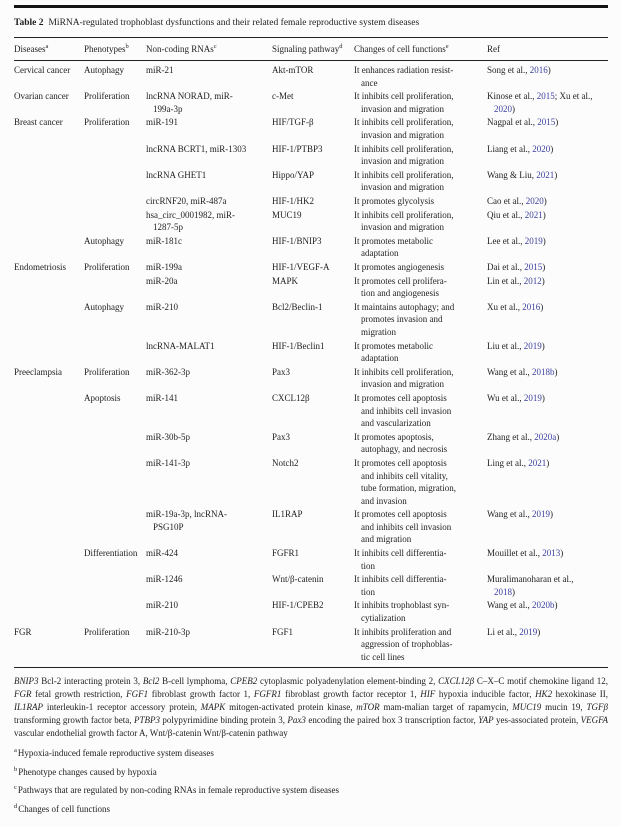 The width and height of the screenshot is (621, 826). I want to click on cell-ref: Lee et al., 2019), so click(547, 247).